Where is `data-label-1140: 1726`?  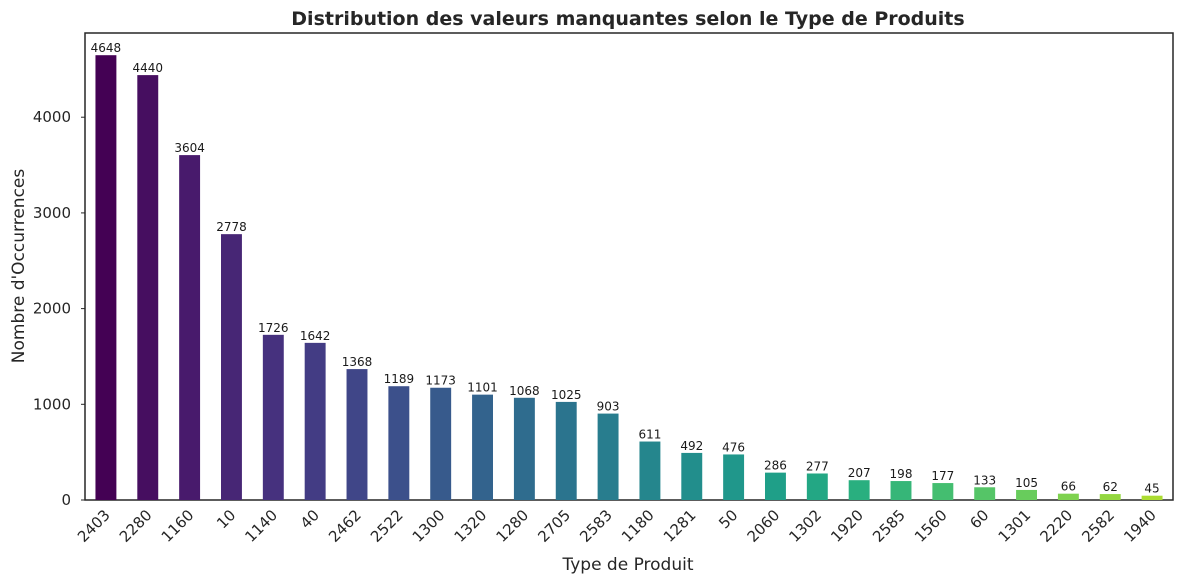
data-label-1140: 1726 is located at coordinates (273, 328).